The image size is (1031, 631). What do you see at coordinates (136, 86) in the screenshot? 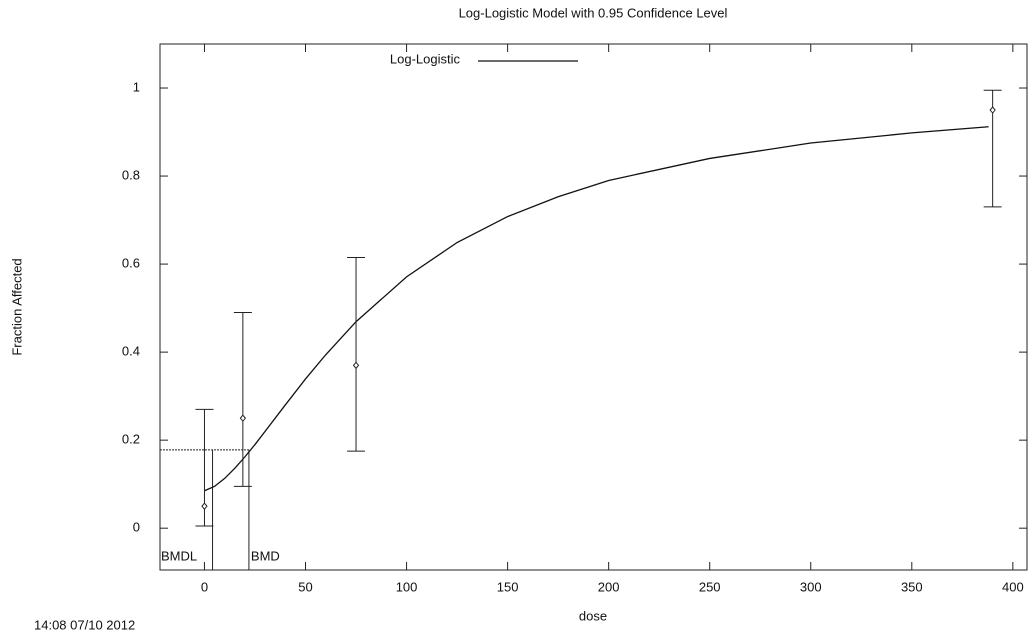
I see `y-tick-label: 1` at bounding box center [136, 86].